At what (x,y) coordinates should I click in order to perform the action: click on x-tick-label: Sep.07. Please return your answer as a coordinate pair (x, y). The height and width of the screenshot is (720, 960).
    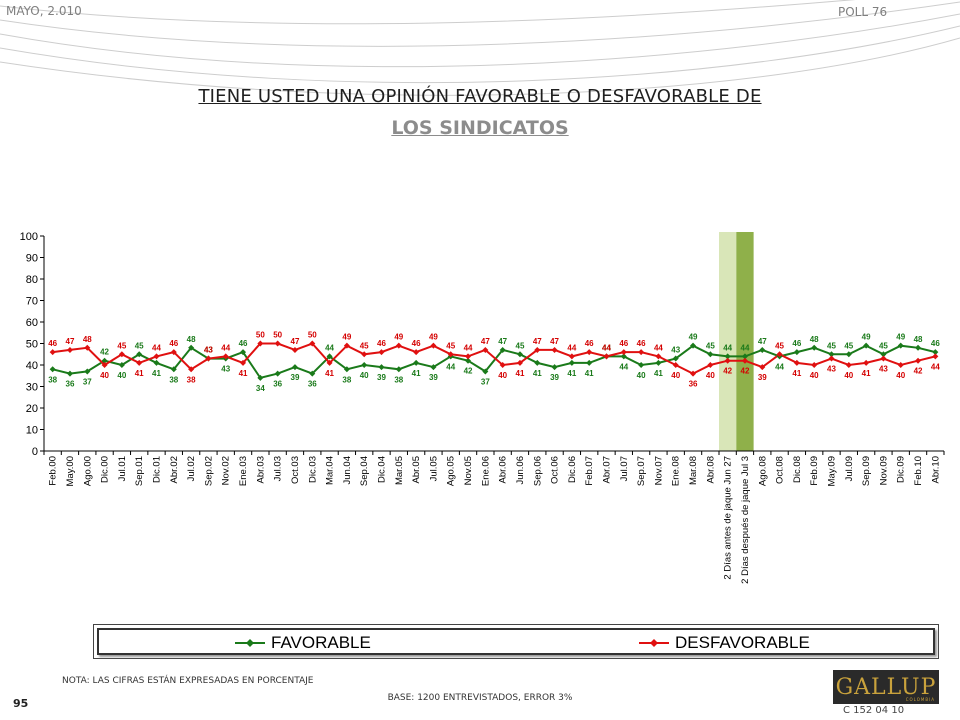
    Looking at the image, I should click on (641, 471).